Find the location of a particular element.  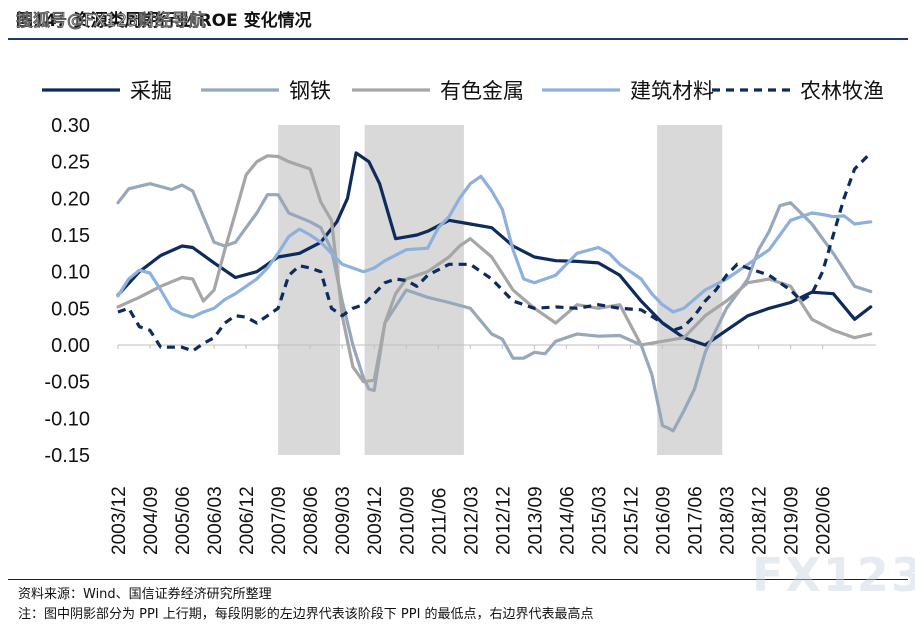

y-tick-label: 0.10 is located at coordinates (70, 273).